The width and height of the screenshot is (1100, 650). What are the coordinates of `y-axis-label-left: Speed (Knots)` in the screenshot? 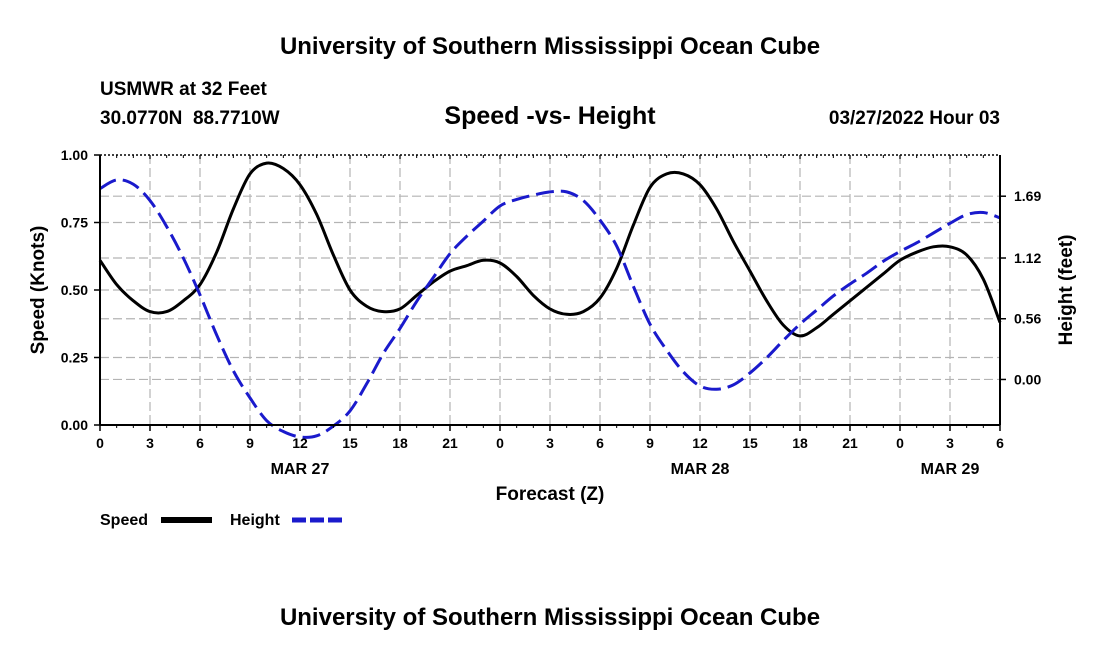 It's located at (38, 290).